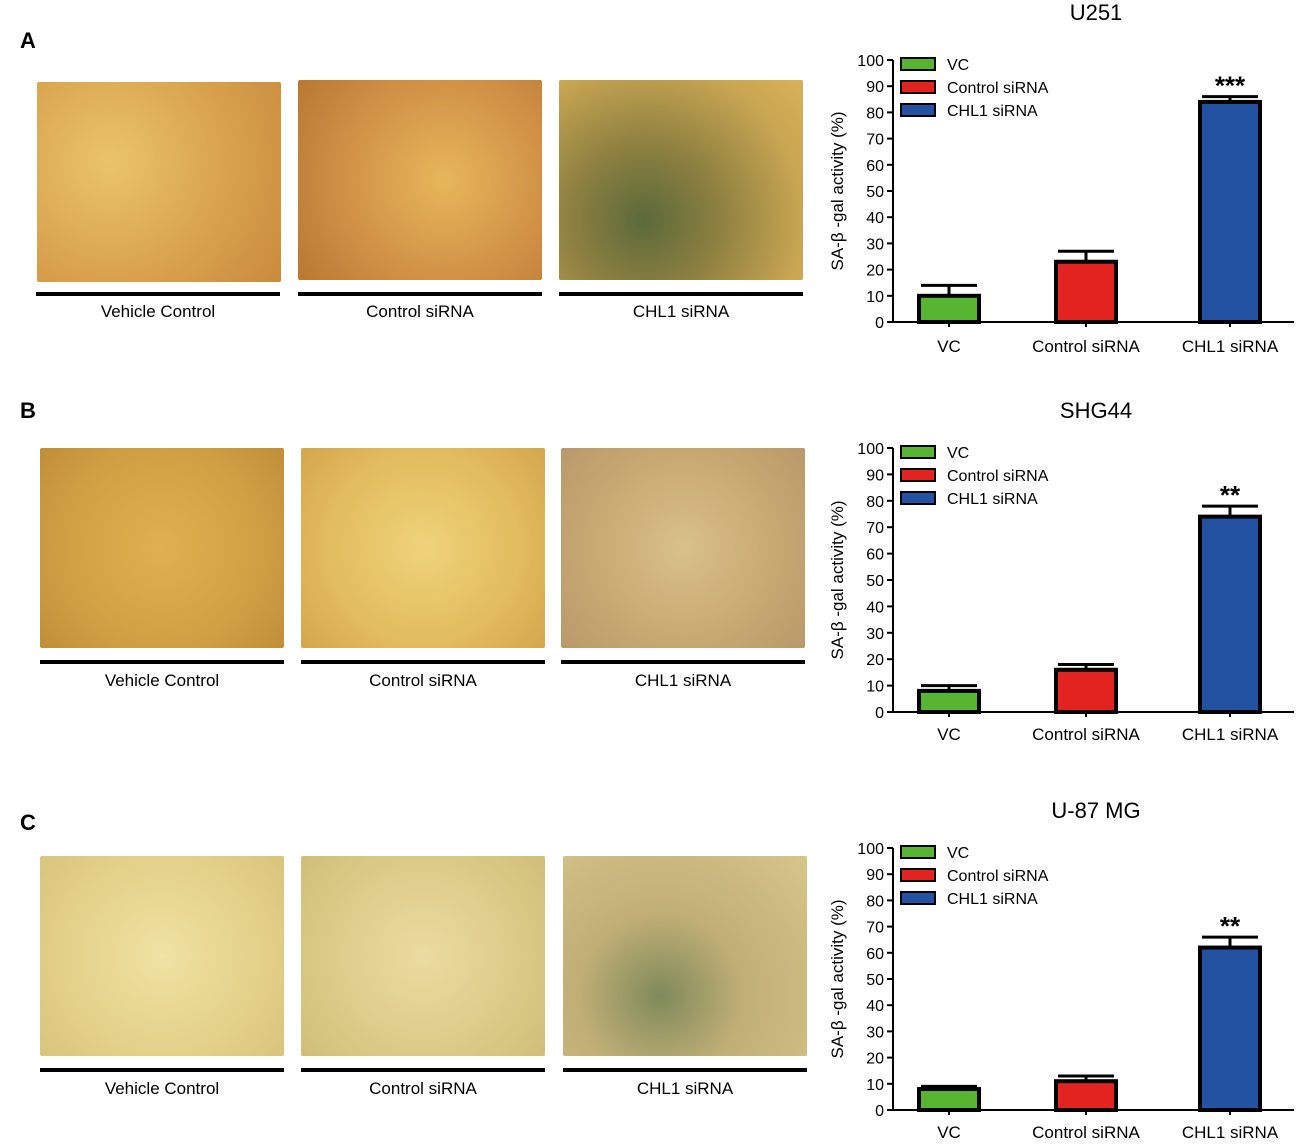 Image resolution: width=1300 pixels, height=1147 pixels. What do you see at coordinates (683, 548) in the screenshot?
I see `micrograph-shg44-chl1-sirna` at bounding box center [683, 548].